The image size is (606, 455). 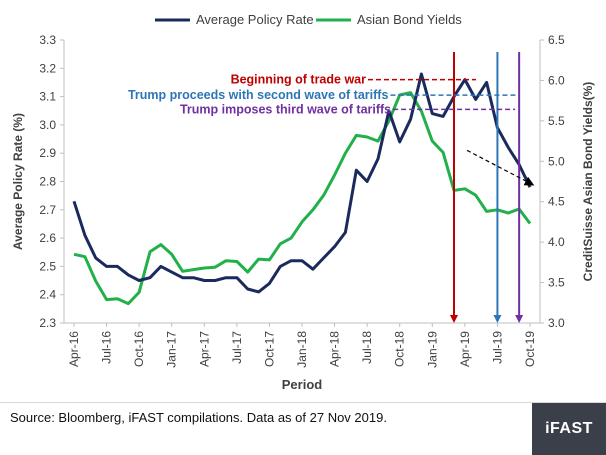 I want to click on legend-label-policy-rate: Average Policy Rate, so click(x=255, y=19).